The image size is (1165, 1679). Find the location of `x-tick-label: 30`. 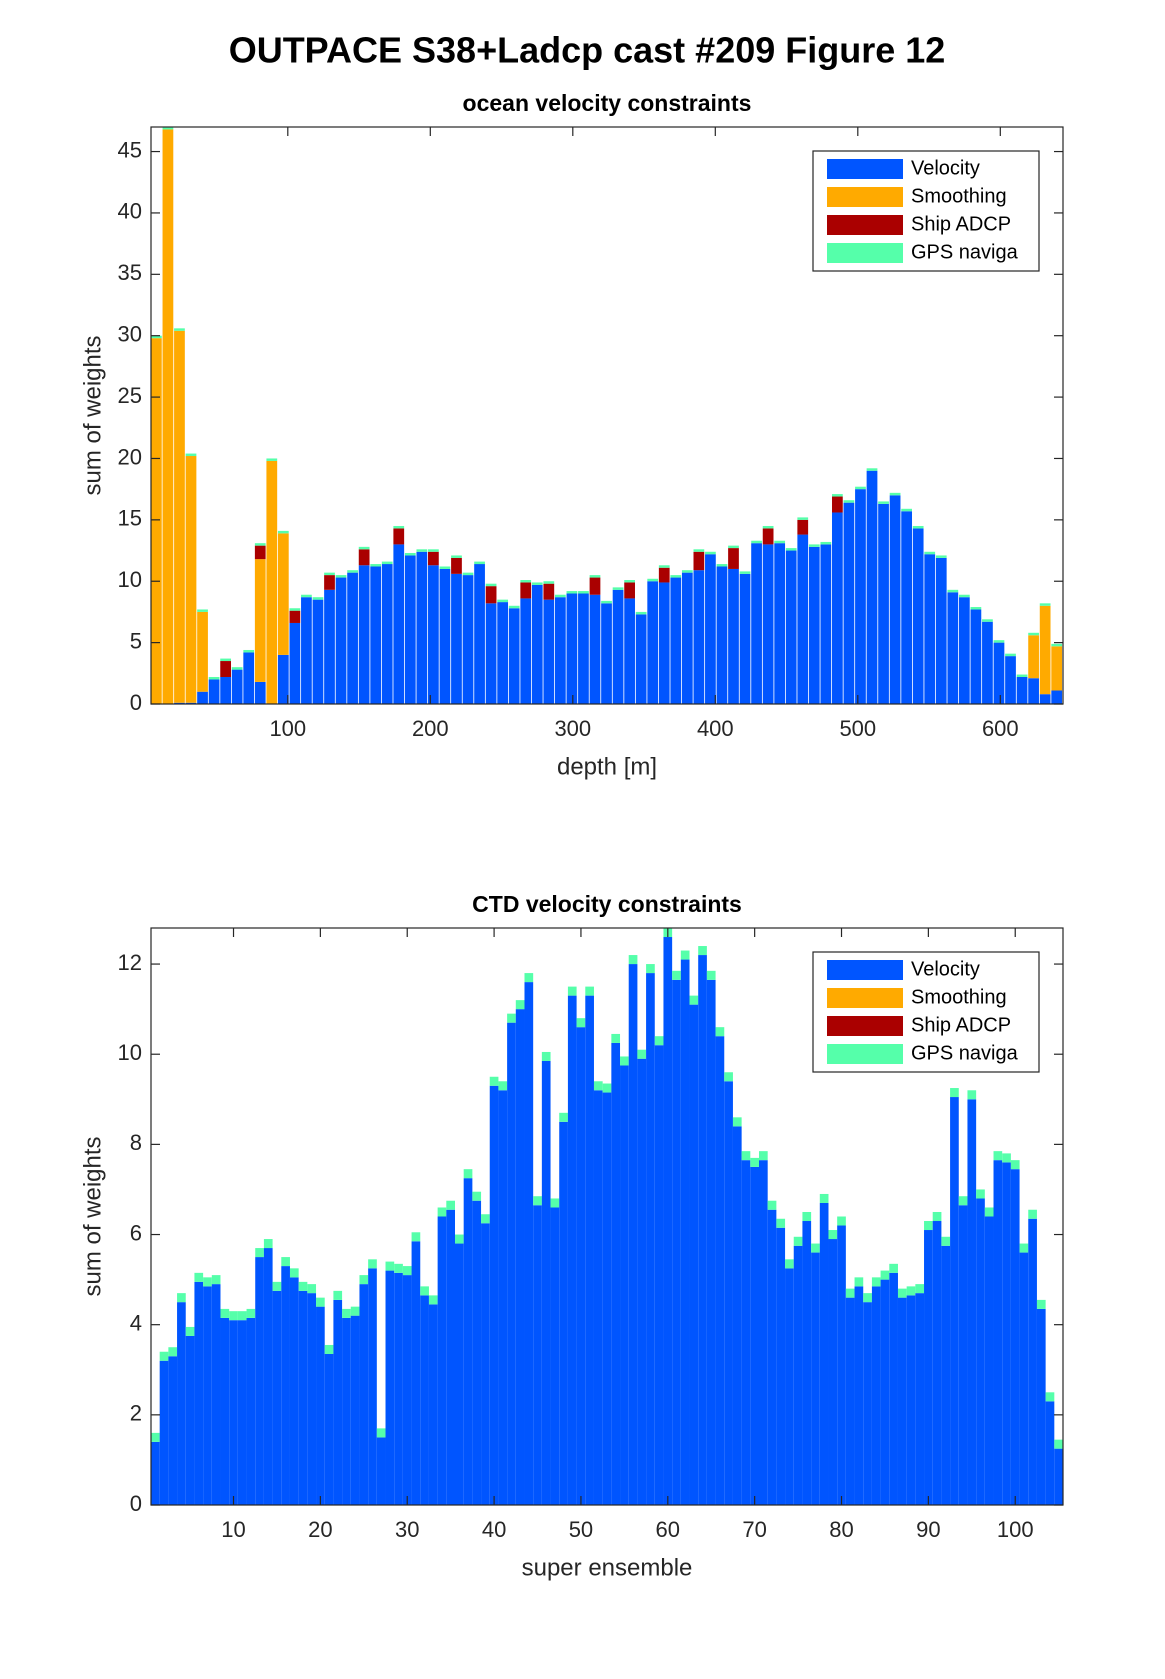

x-tick-label: 30 is located at coordinates (407, 1529).